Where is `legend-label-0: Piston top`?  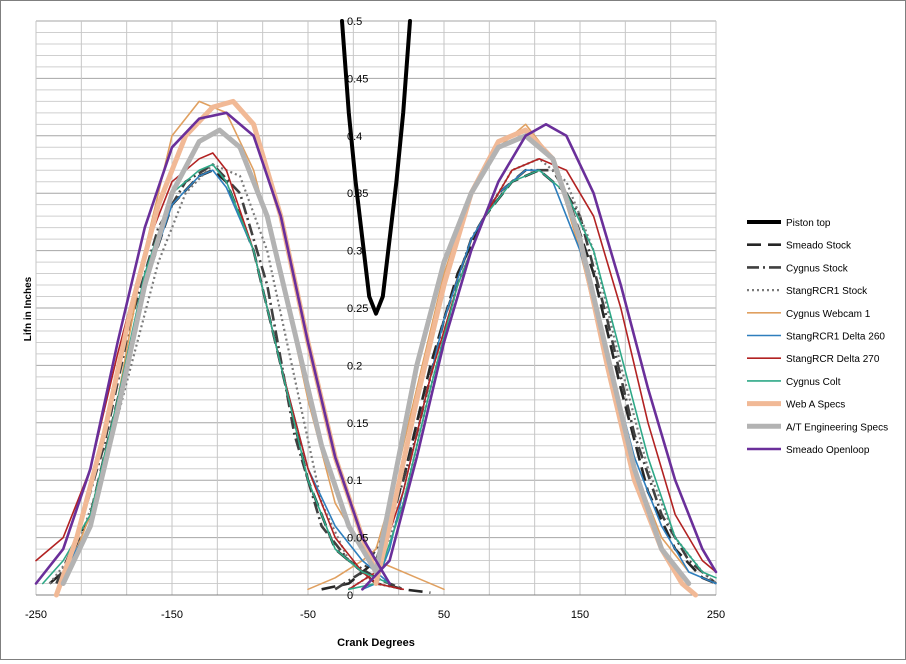
legend-label-0: Piston top is located at coordinates (808, 223).